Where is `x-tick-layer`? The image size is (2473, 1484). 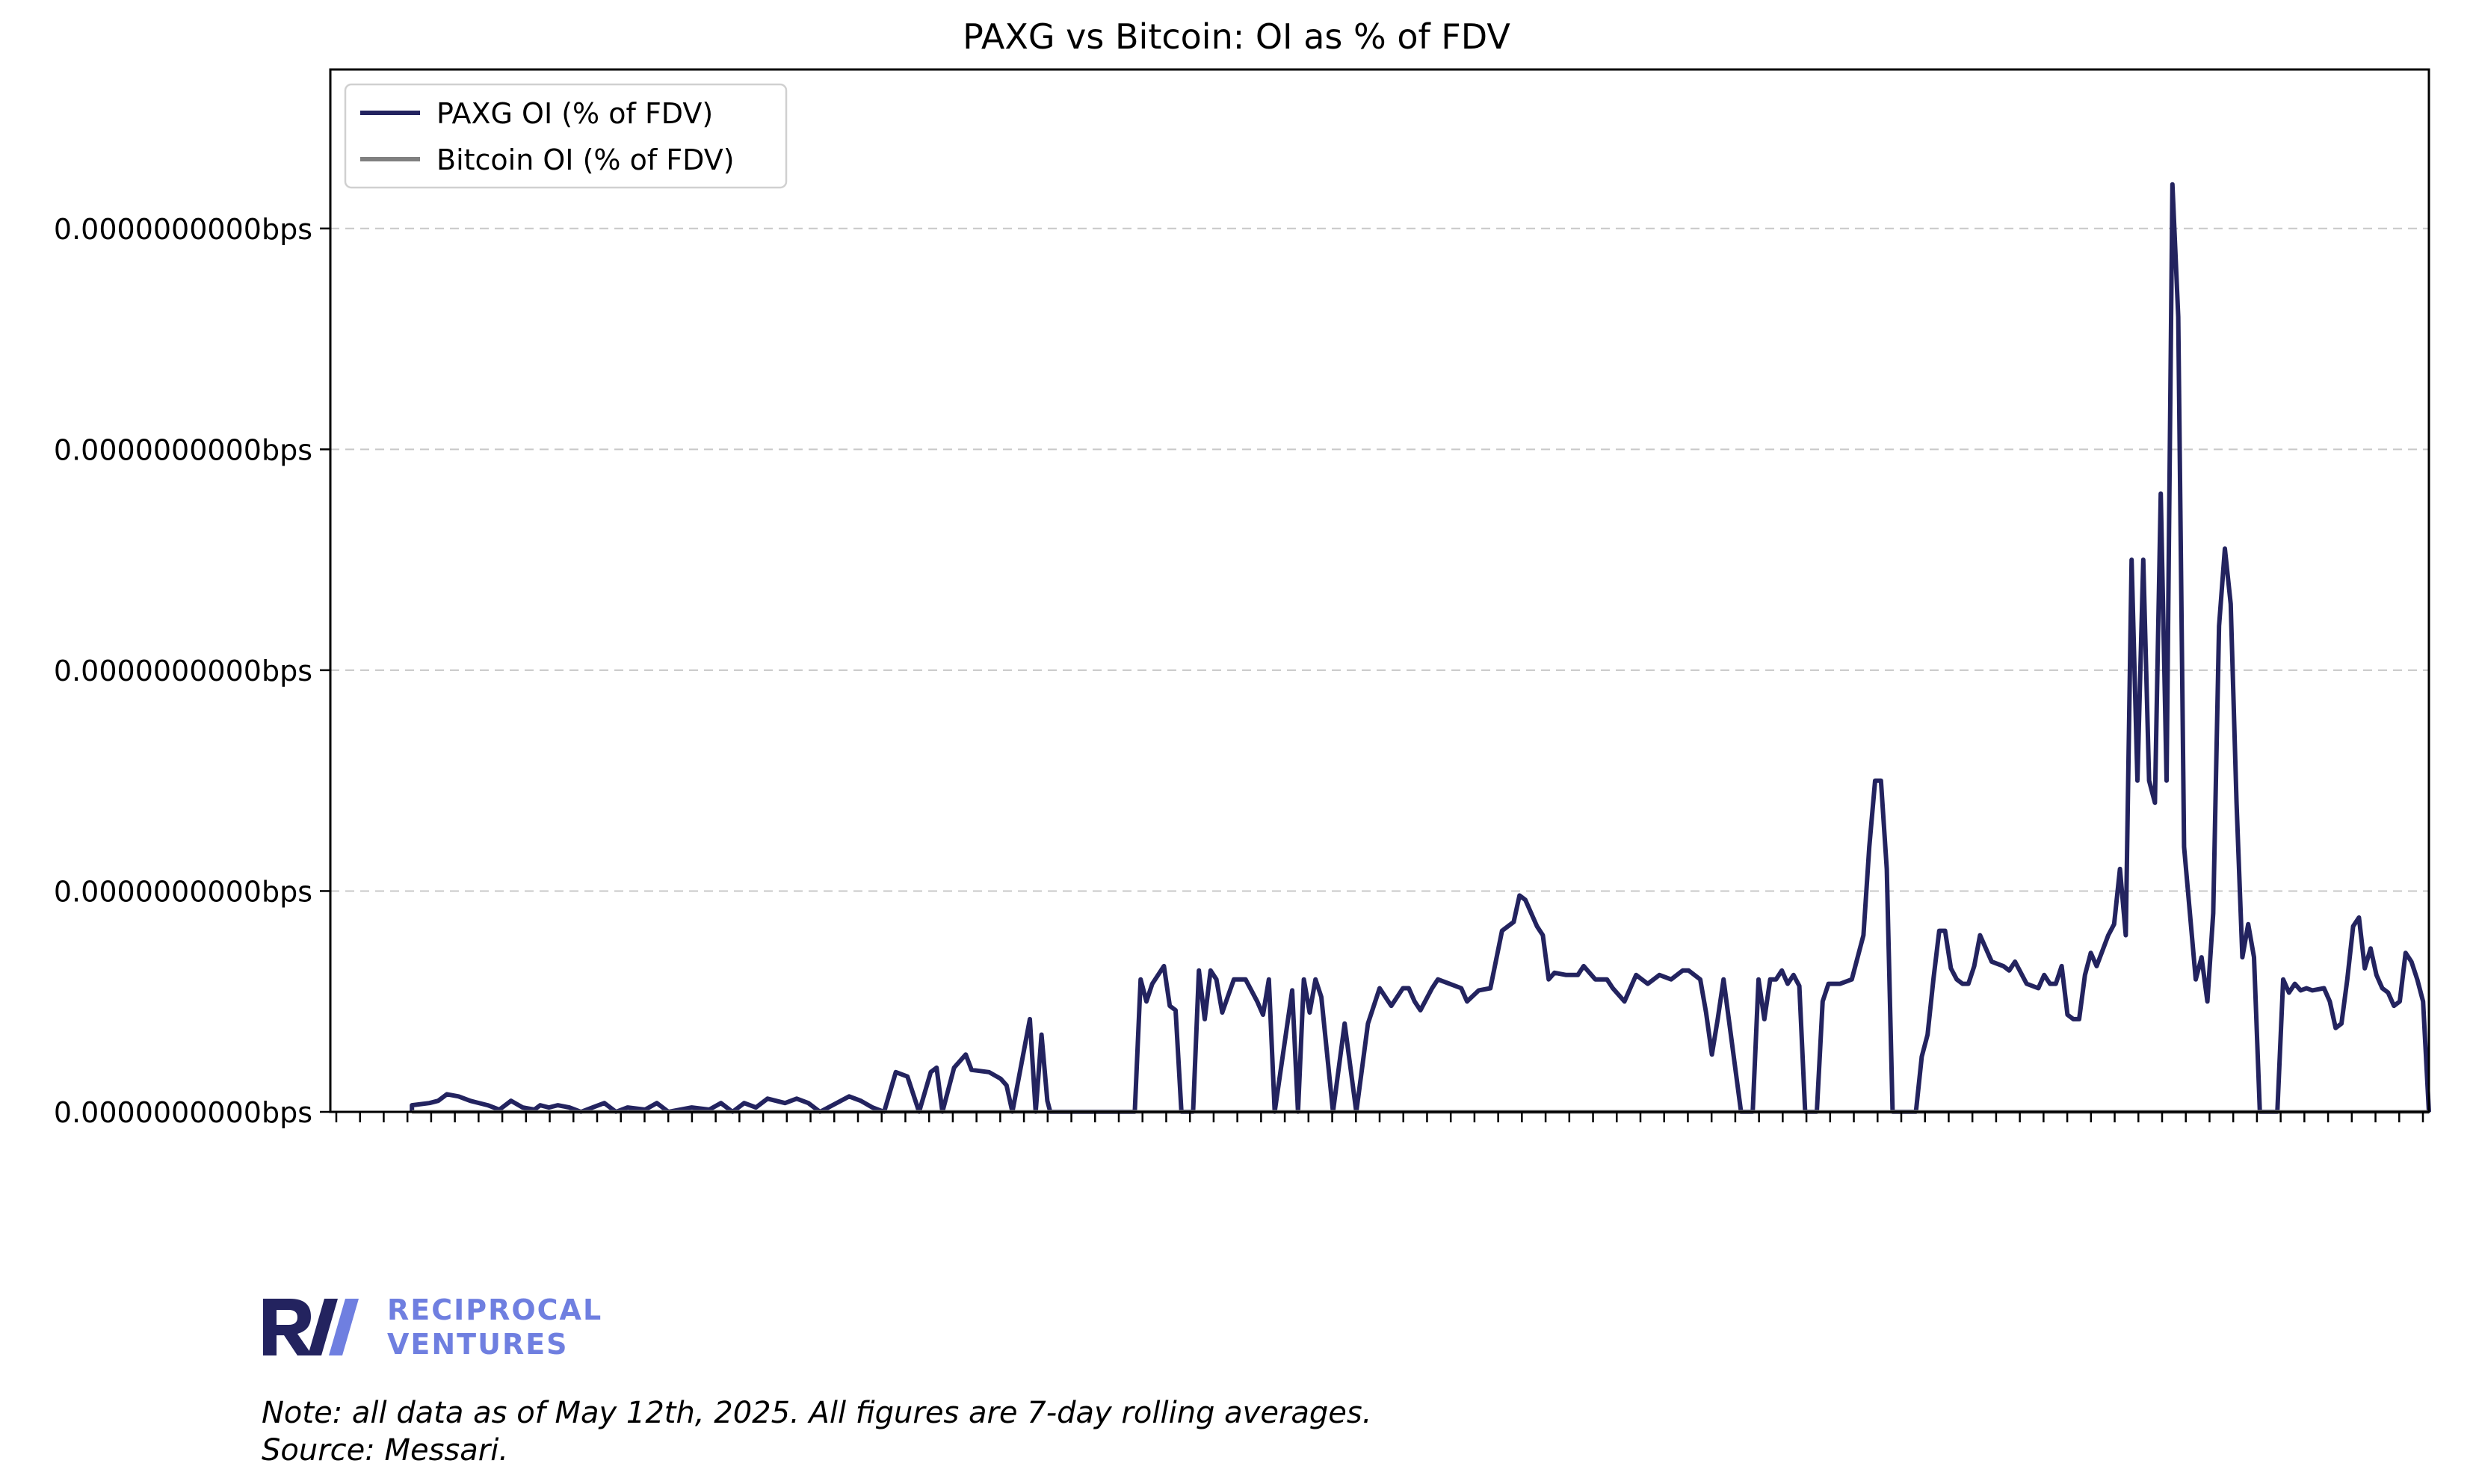
x-tick-layer is located at coordinates (1379, 1117).